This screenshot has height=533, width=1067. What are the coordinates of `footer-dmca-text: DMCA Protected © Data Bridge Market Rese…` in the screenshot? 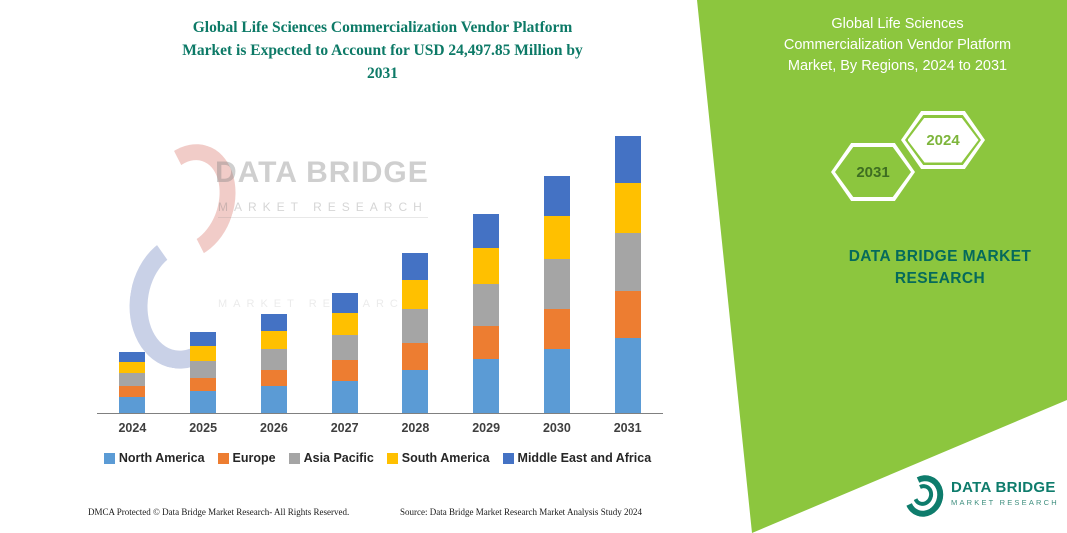 It's located at (219, 512).